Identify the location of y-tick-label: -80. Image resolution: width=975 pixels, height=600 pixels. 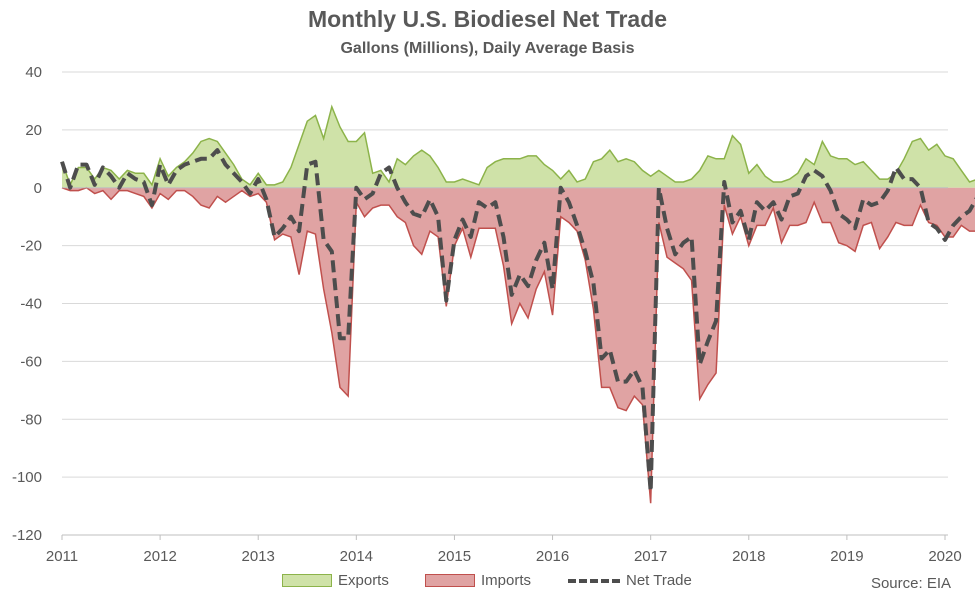
(31, 419).